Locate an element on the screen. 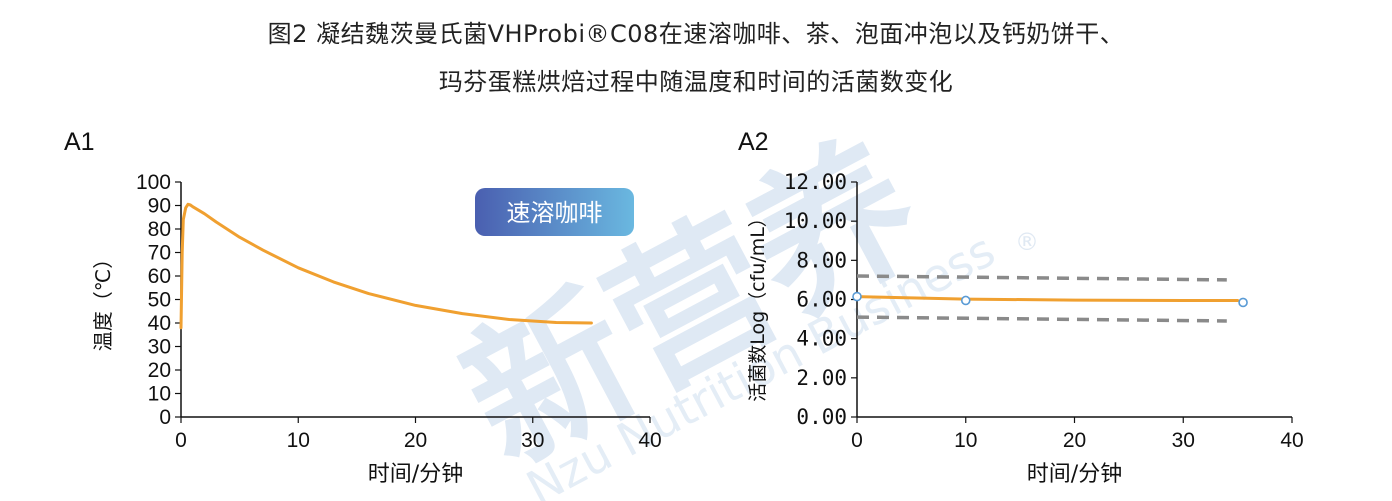 The image size is (1392, 501). y-tick-label: 8.00 is located at coordinates (821, 260).